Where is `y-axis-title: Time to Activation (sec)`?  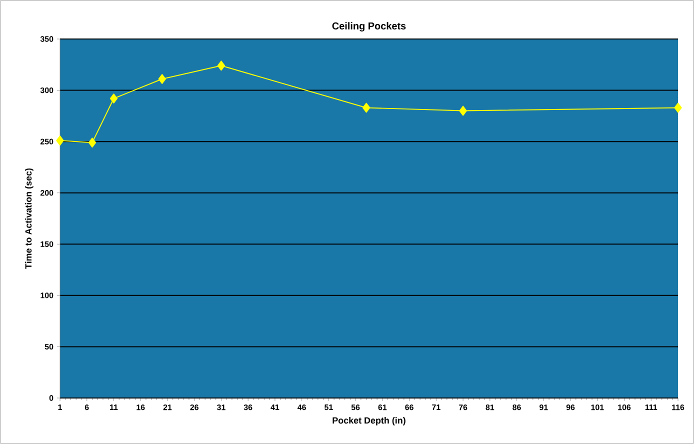
y-axis-title: Time to Activation (sec) is located at coordinates (29, 218).